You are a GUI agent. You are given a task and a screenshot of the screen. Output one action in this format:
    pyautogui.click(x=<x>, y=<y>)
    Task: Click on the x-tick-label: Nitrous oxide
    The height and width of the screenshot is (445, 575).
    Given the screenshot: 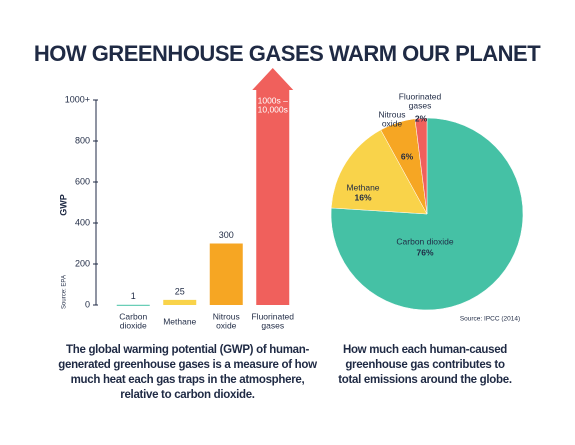 What is the action you would take?
    pyautogui.click(x=226, y=321)
    